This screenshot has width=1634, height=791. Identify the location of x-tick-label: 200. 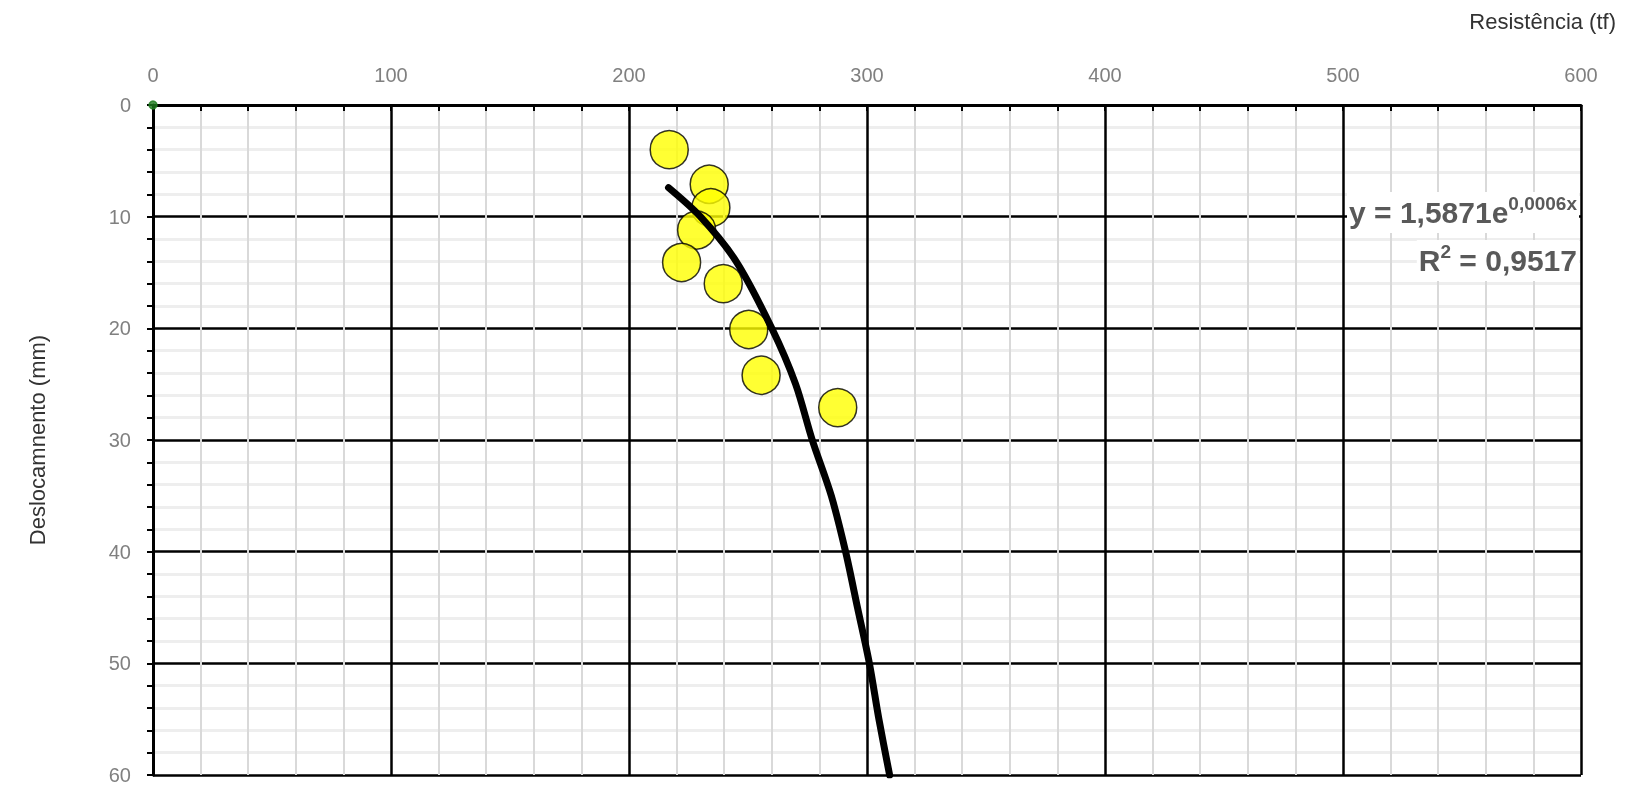
(629, 75).